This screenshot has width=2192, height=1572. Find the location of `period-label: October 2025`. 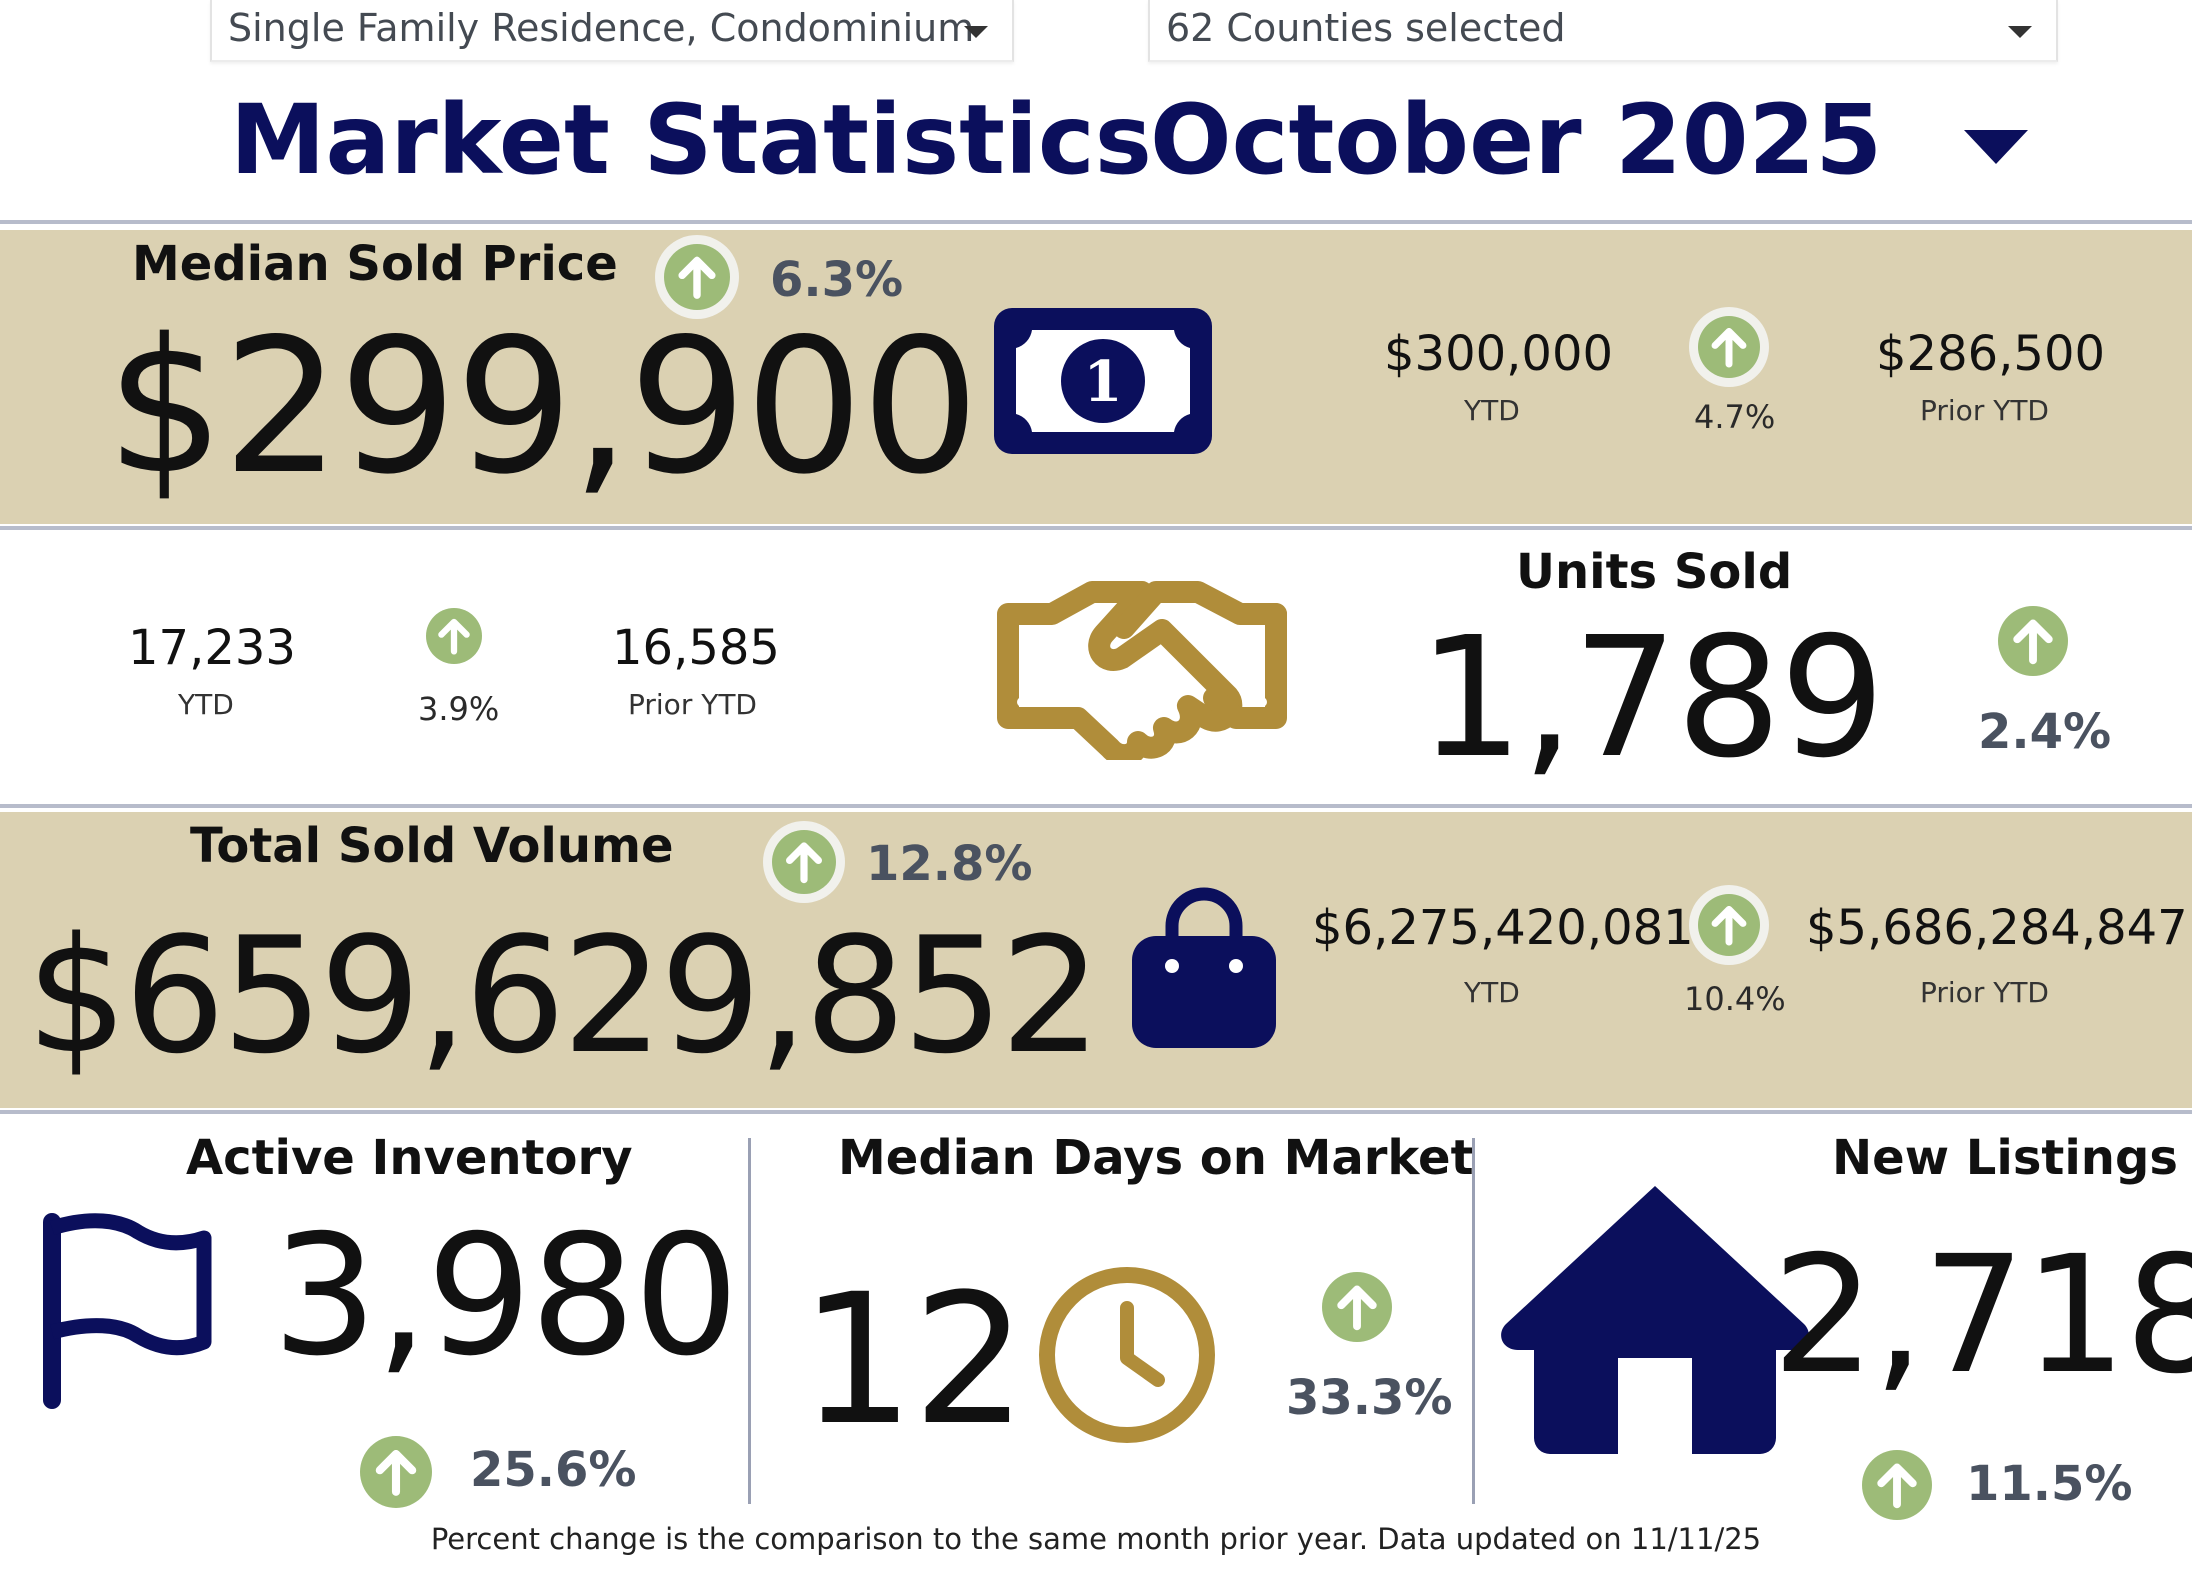

period-label: October 2025 is located at coordinates (1516, 140).